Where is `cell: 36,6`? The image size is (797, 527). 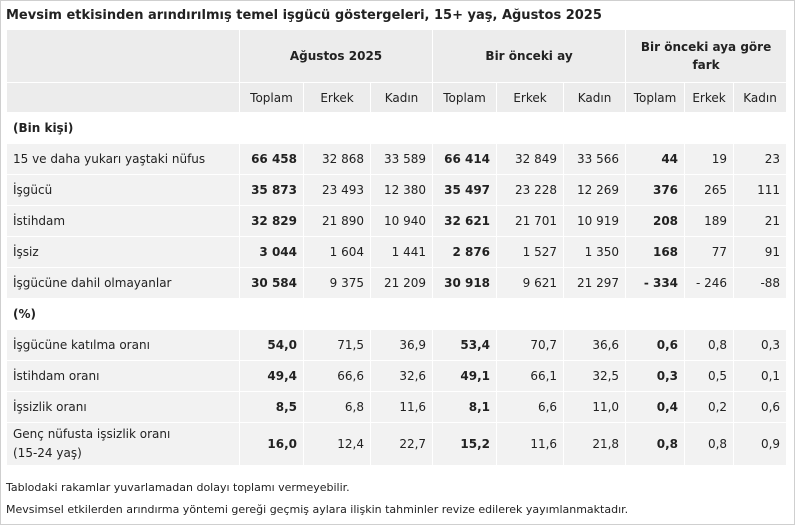 cell: 36,6 is located at coordinates (595, 345).